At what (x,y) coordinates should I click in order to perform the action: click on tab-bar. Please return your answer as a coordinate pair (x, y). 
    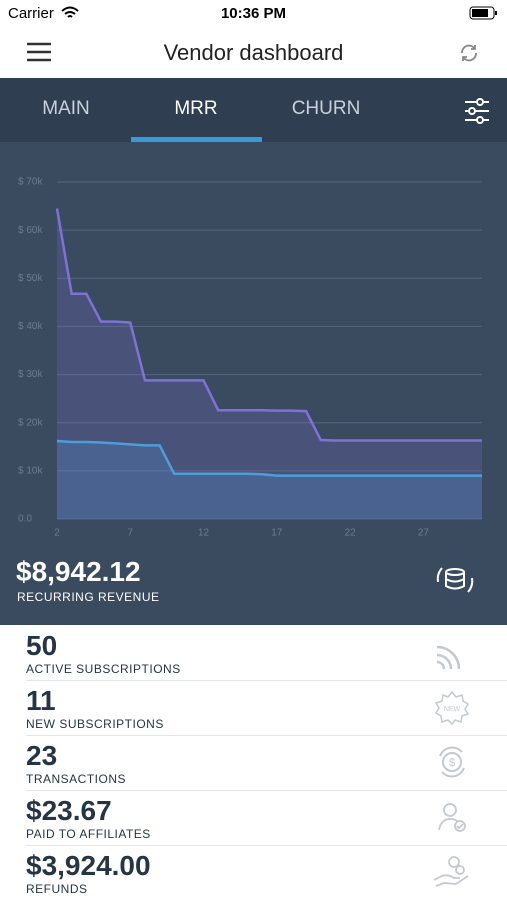
    Looking at the image, I should click on (253, 110).